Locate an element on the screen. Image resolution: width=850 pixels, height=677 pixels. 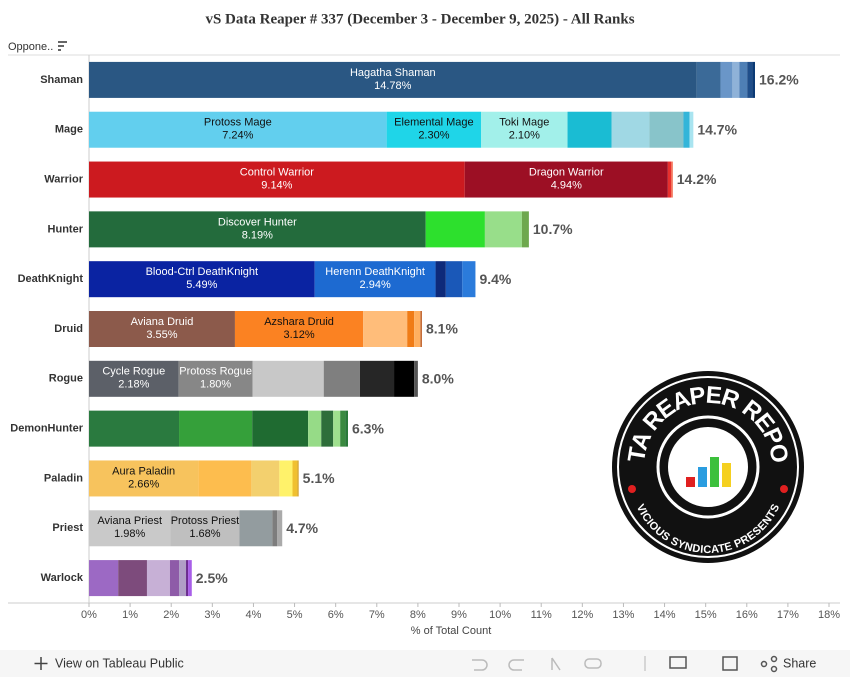
x-tick-label: 17% is located at coordinates (788, 615).